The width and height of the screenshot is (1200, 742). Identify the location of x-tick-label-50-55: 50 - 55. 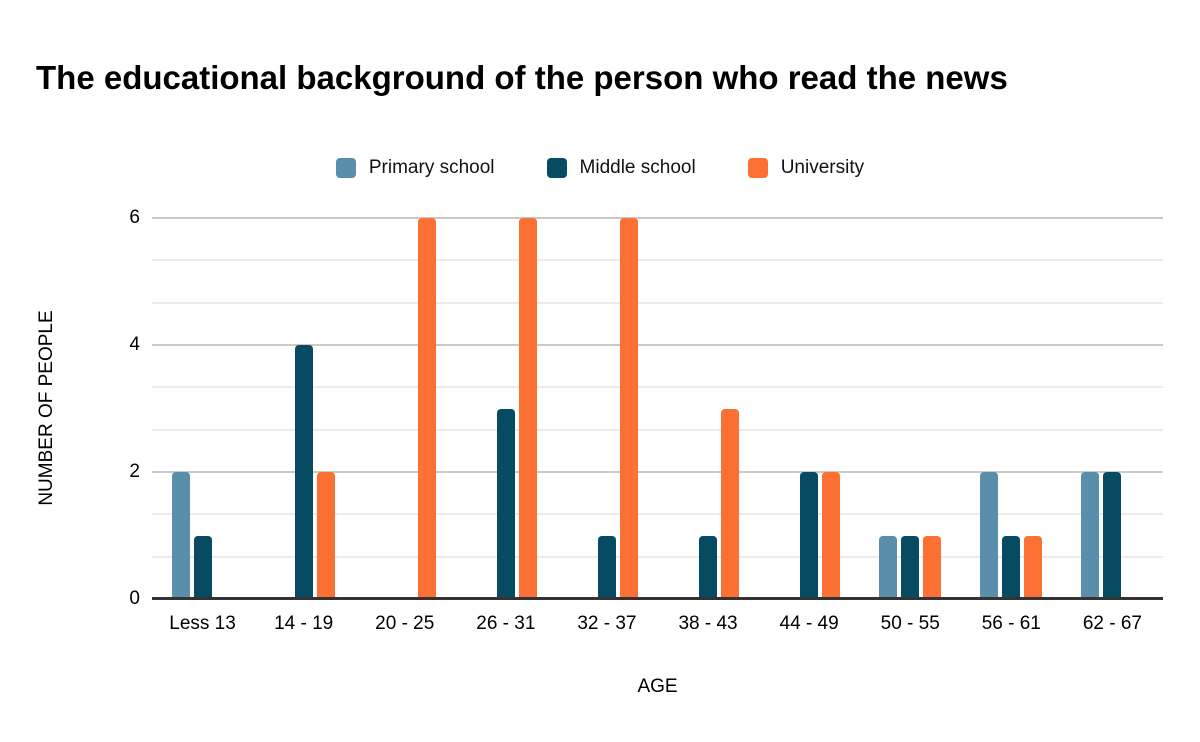
(910, 623).